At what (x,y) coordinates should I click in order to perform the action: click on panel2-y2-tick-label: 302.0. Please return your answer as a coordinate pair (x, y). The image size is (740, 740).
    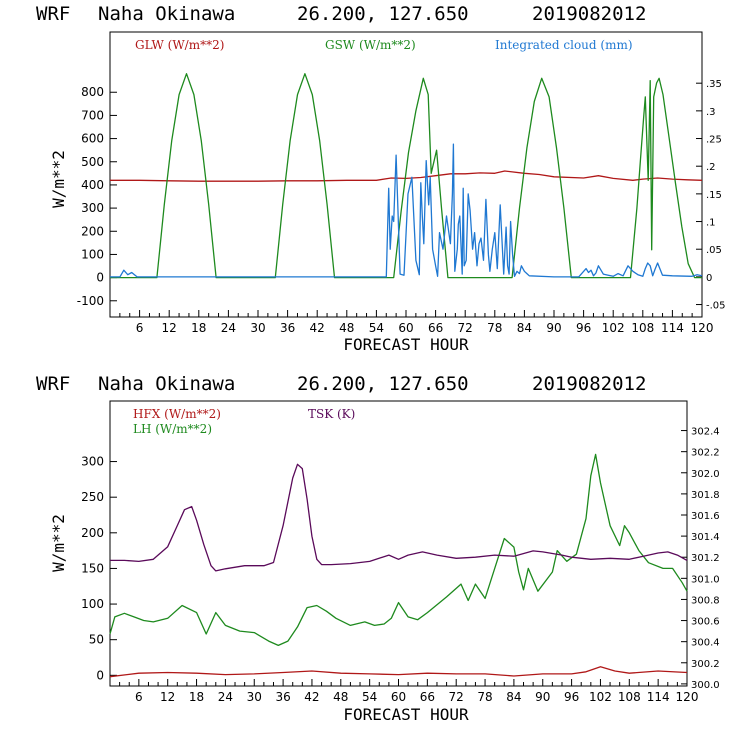
    Looking at the image, I should click on (705, 474).